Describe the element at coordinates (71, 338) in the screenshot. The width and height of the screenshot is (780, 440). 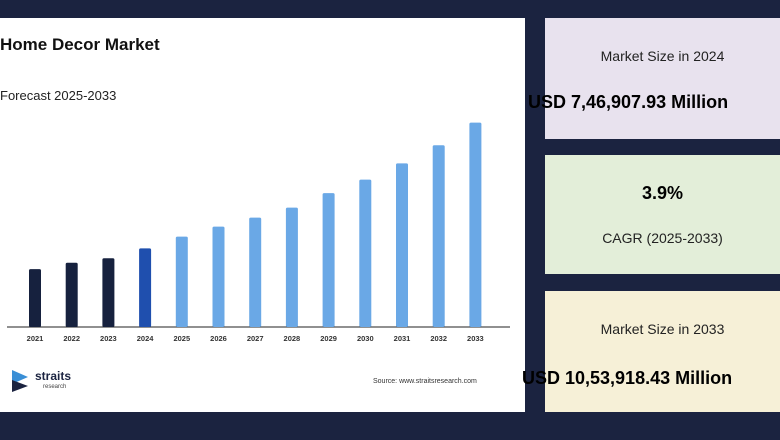
I see `x-tick-label-2022: 2022` at that location.